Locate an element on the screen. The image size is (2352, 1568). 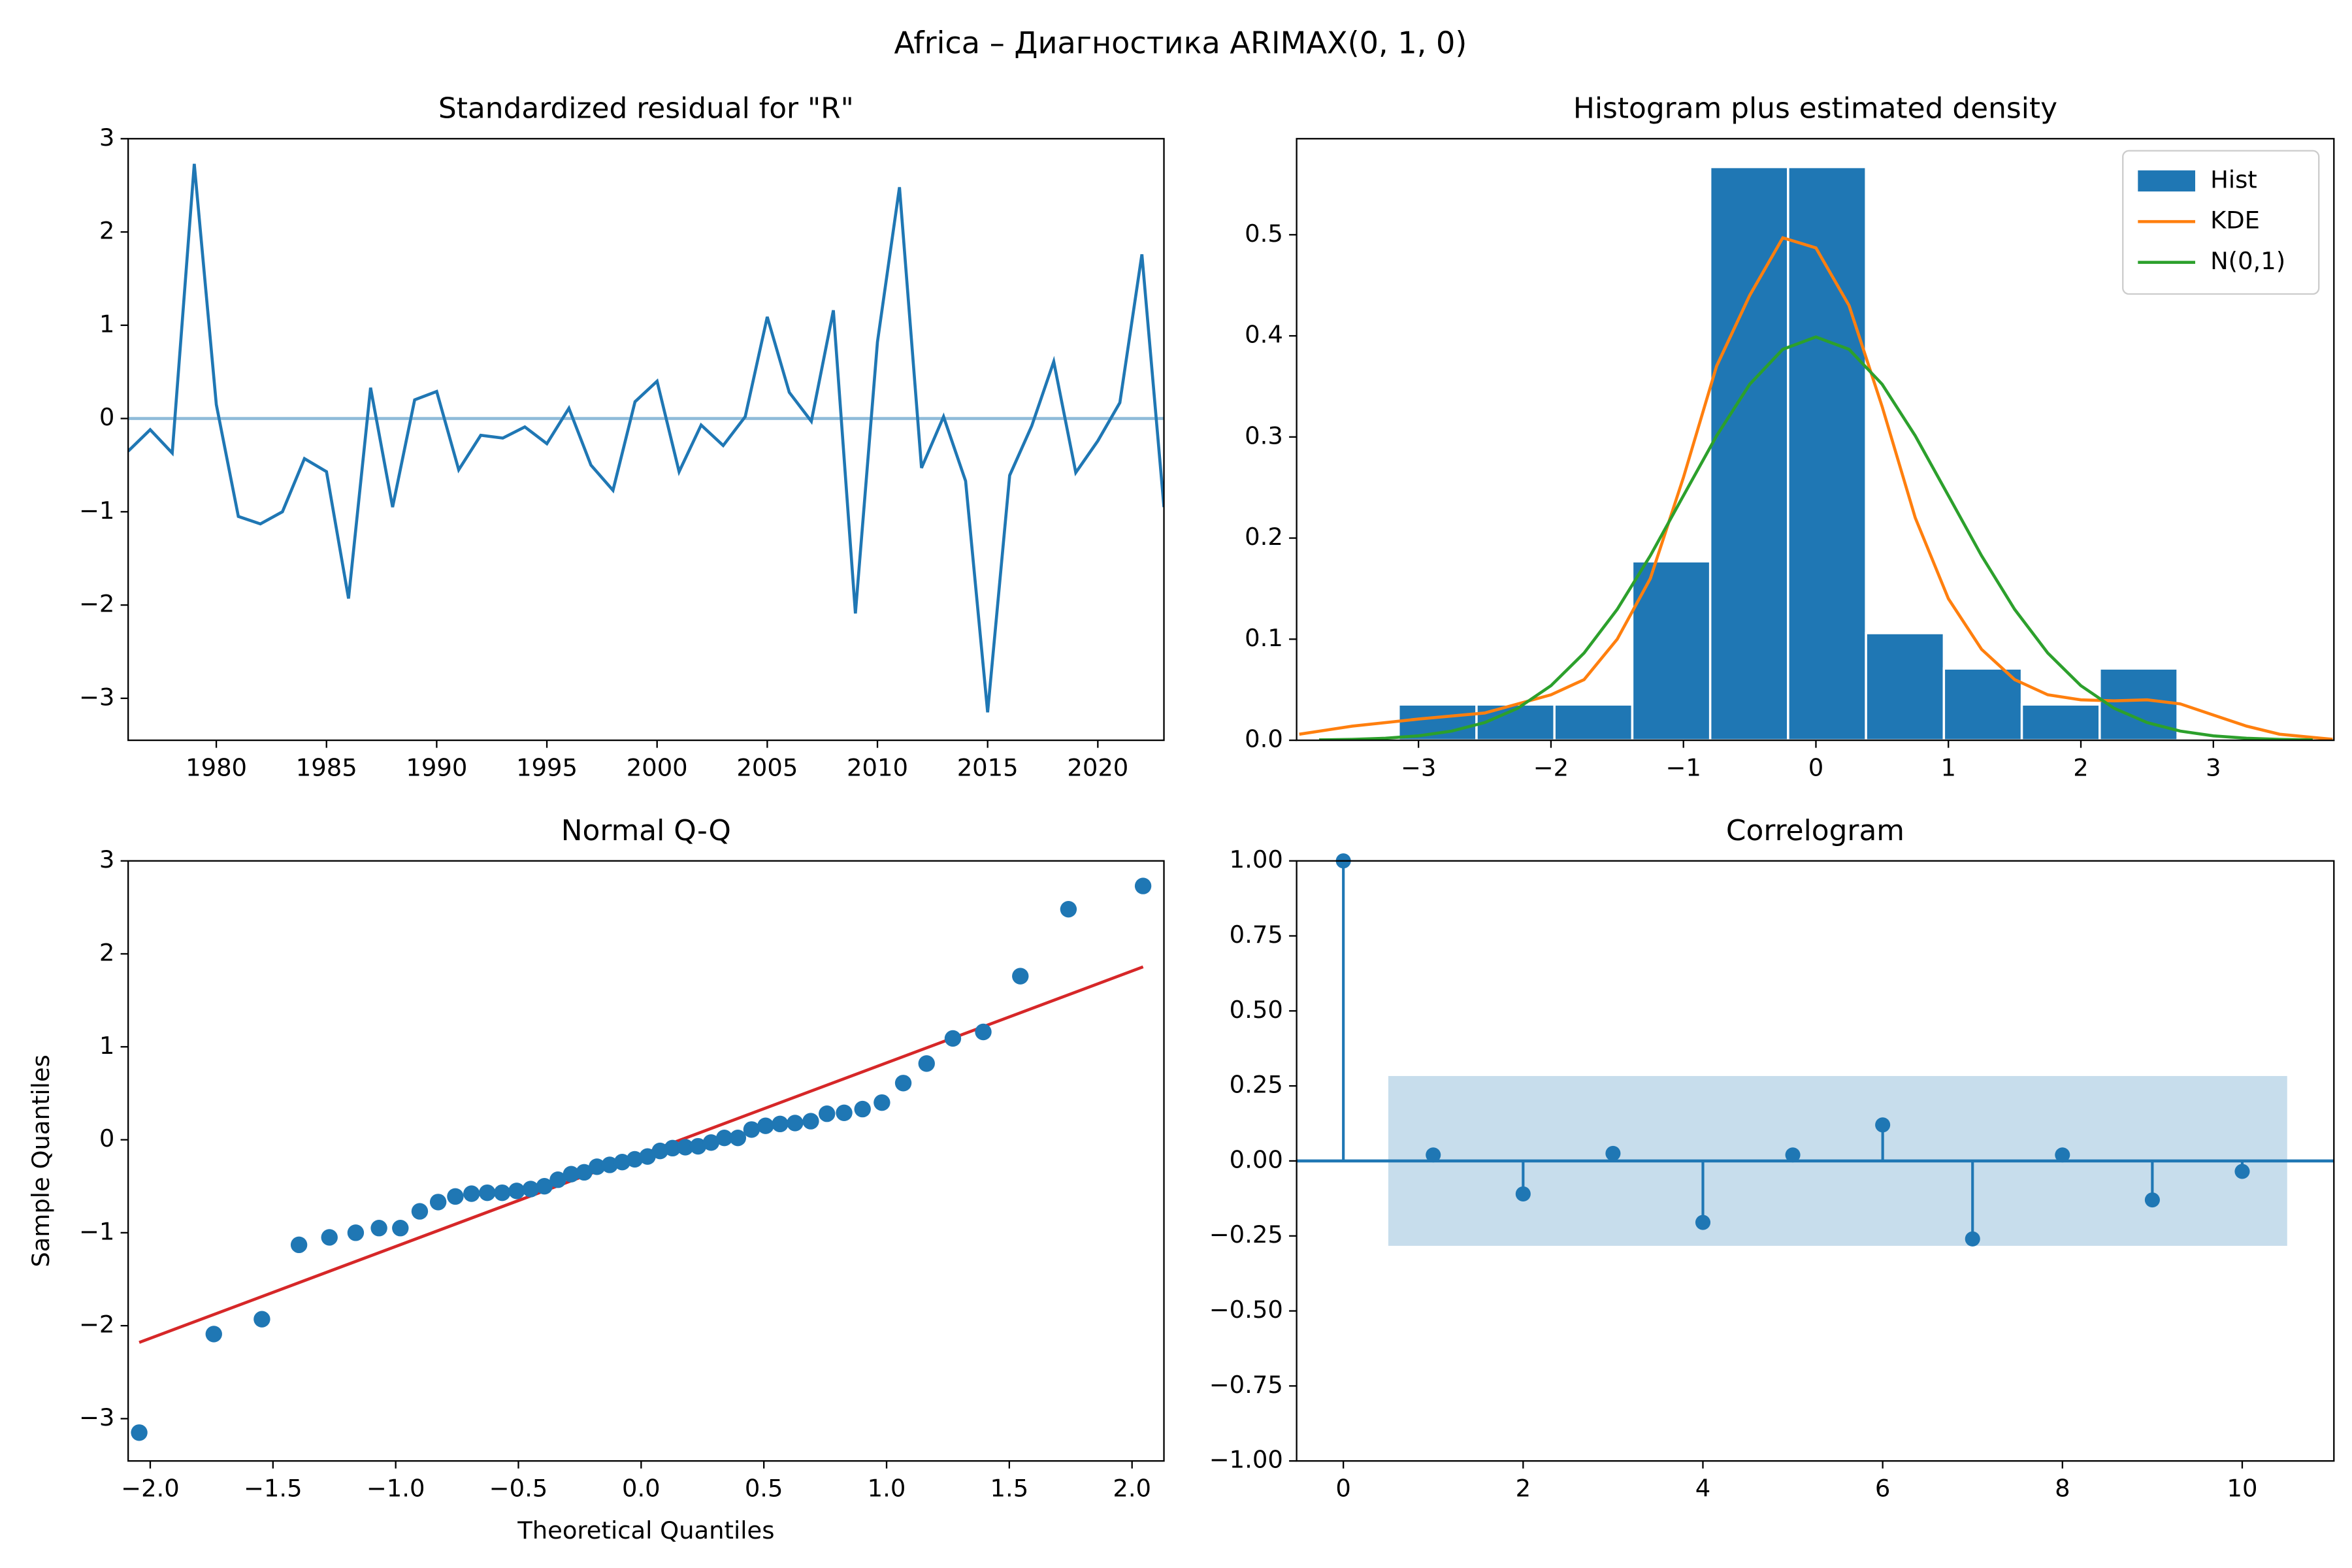
axes-title: Correlogram is located at coordinates (1815, 830).